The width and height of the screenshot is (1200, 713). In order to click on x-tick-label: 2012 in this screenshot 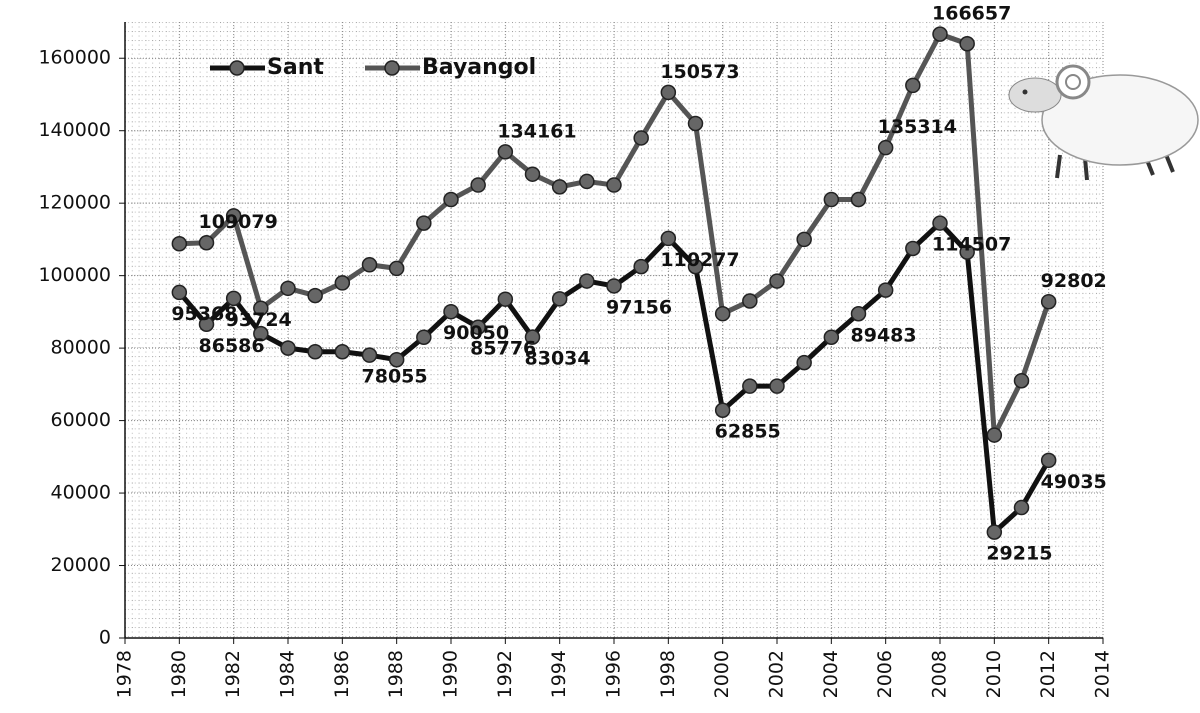, I will do `click(1048, 674)`.